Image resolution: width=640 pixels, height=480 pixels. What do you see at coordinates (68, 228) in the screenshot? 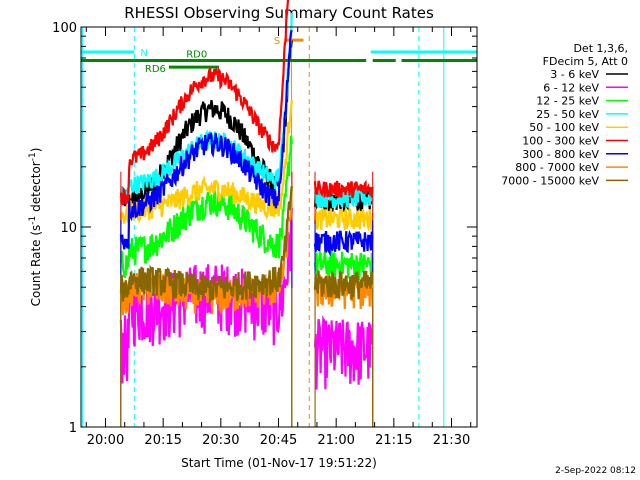
I see `y-tick-label-1: 10` at bounding box center [68, 228].